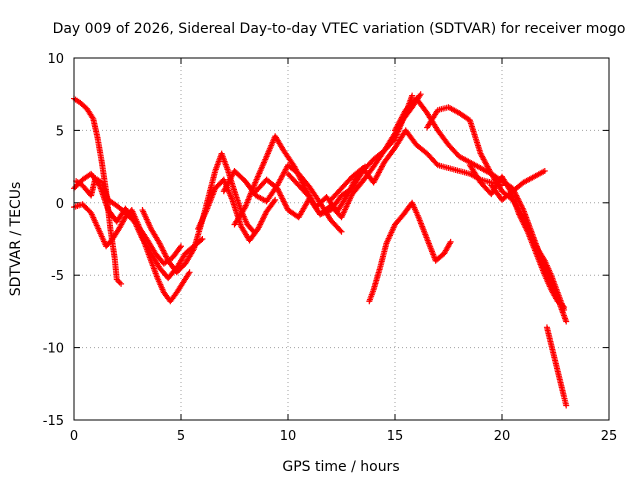 Image resolution: width=640 pixels, height=480 pixels. Describe the element at coordinates (340, 467) in the screenshot. I see `x-axis-label: GPS time / hours` at that location.